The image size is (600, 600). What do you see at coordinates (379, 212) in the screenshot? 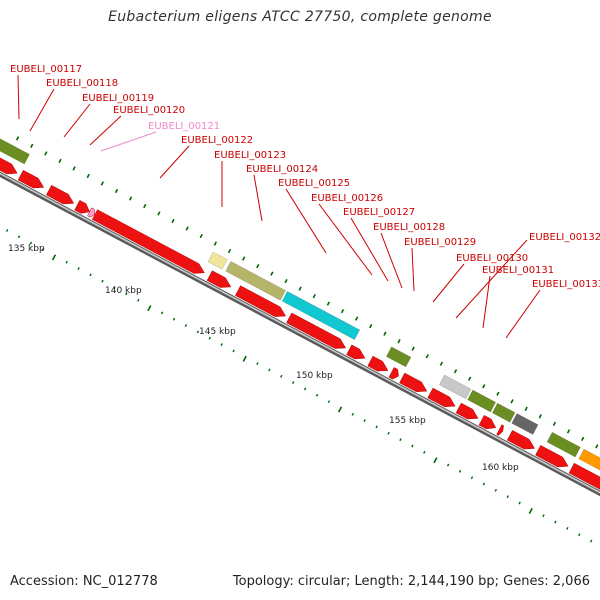
I see `gene-label: EUBELI_00127` at bounding box center [379, 212].